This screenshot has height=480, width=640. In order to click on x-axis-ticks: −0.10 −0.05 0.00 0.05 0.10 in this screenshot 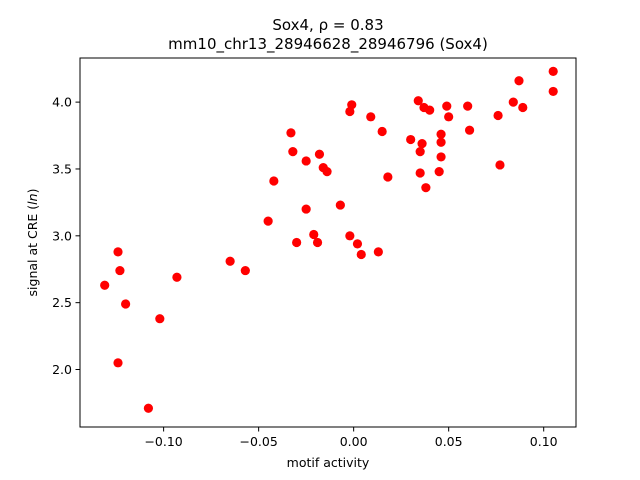, I will do `click(351, 438)`.